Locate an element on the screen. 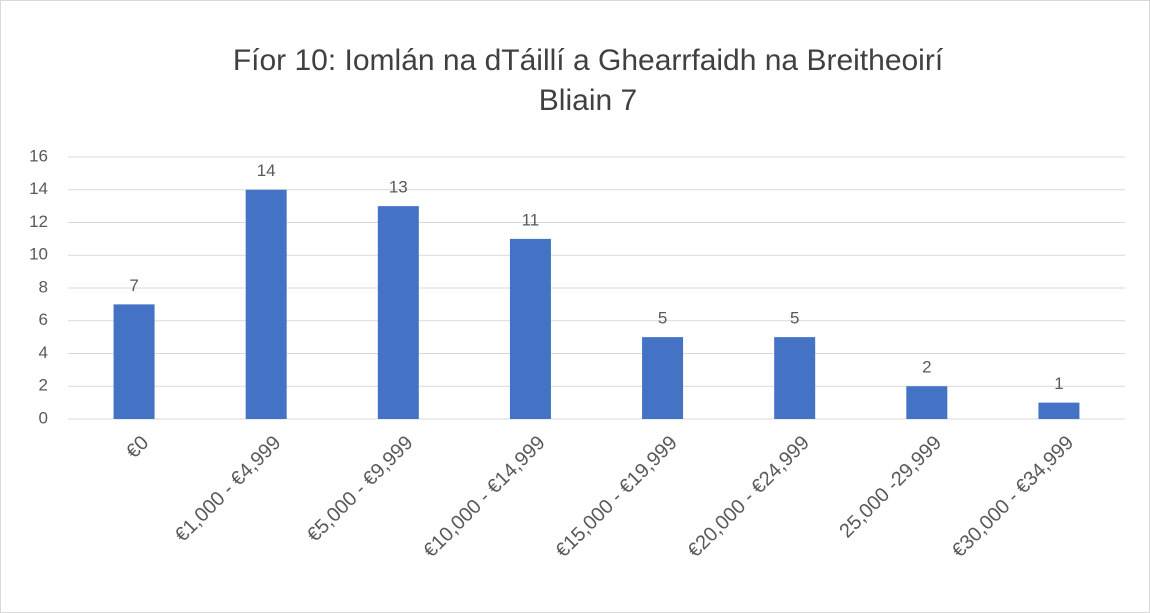 This screenshot has height=613, width=1150. y-tick-label: 12 is located at coordinates (38, 221).